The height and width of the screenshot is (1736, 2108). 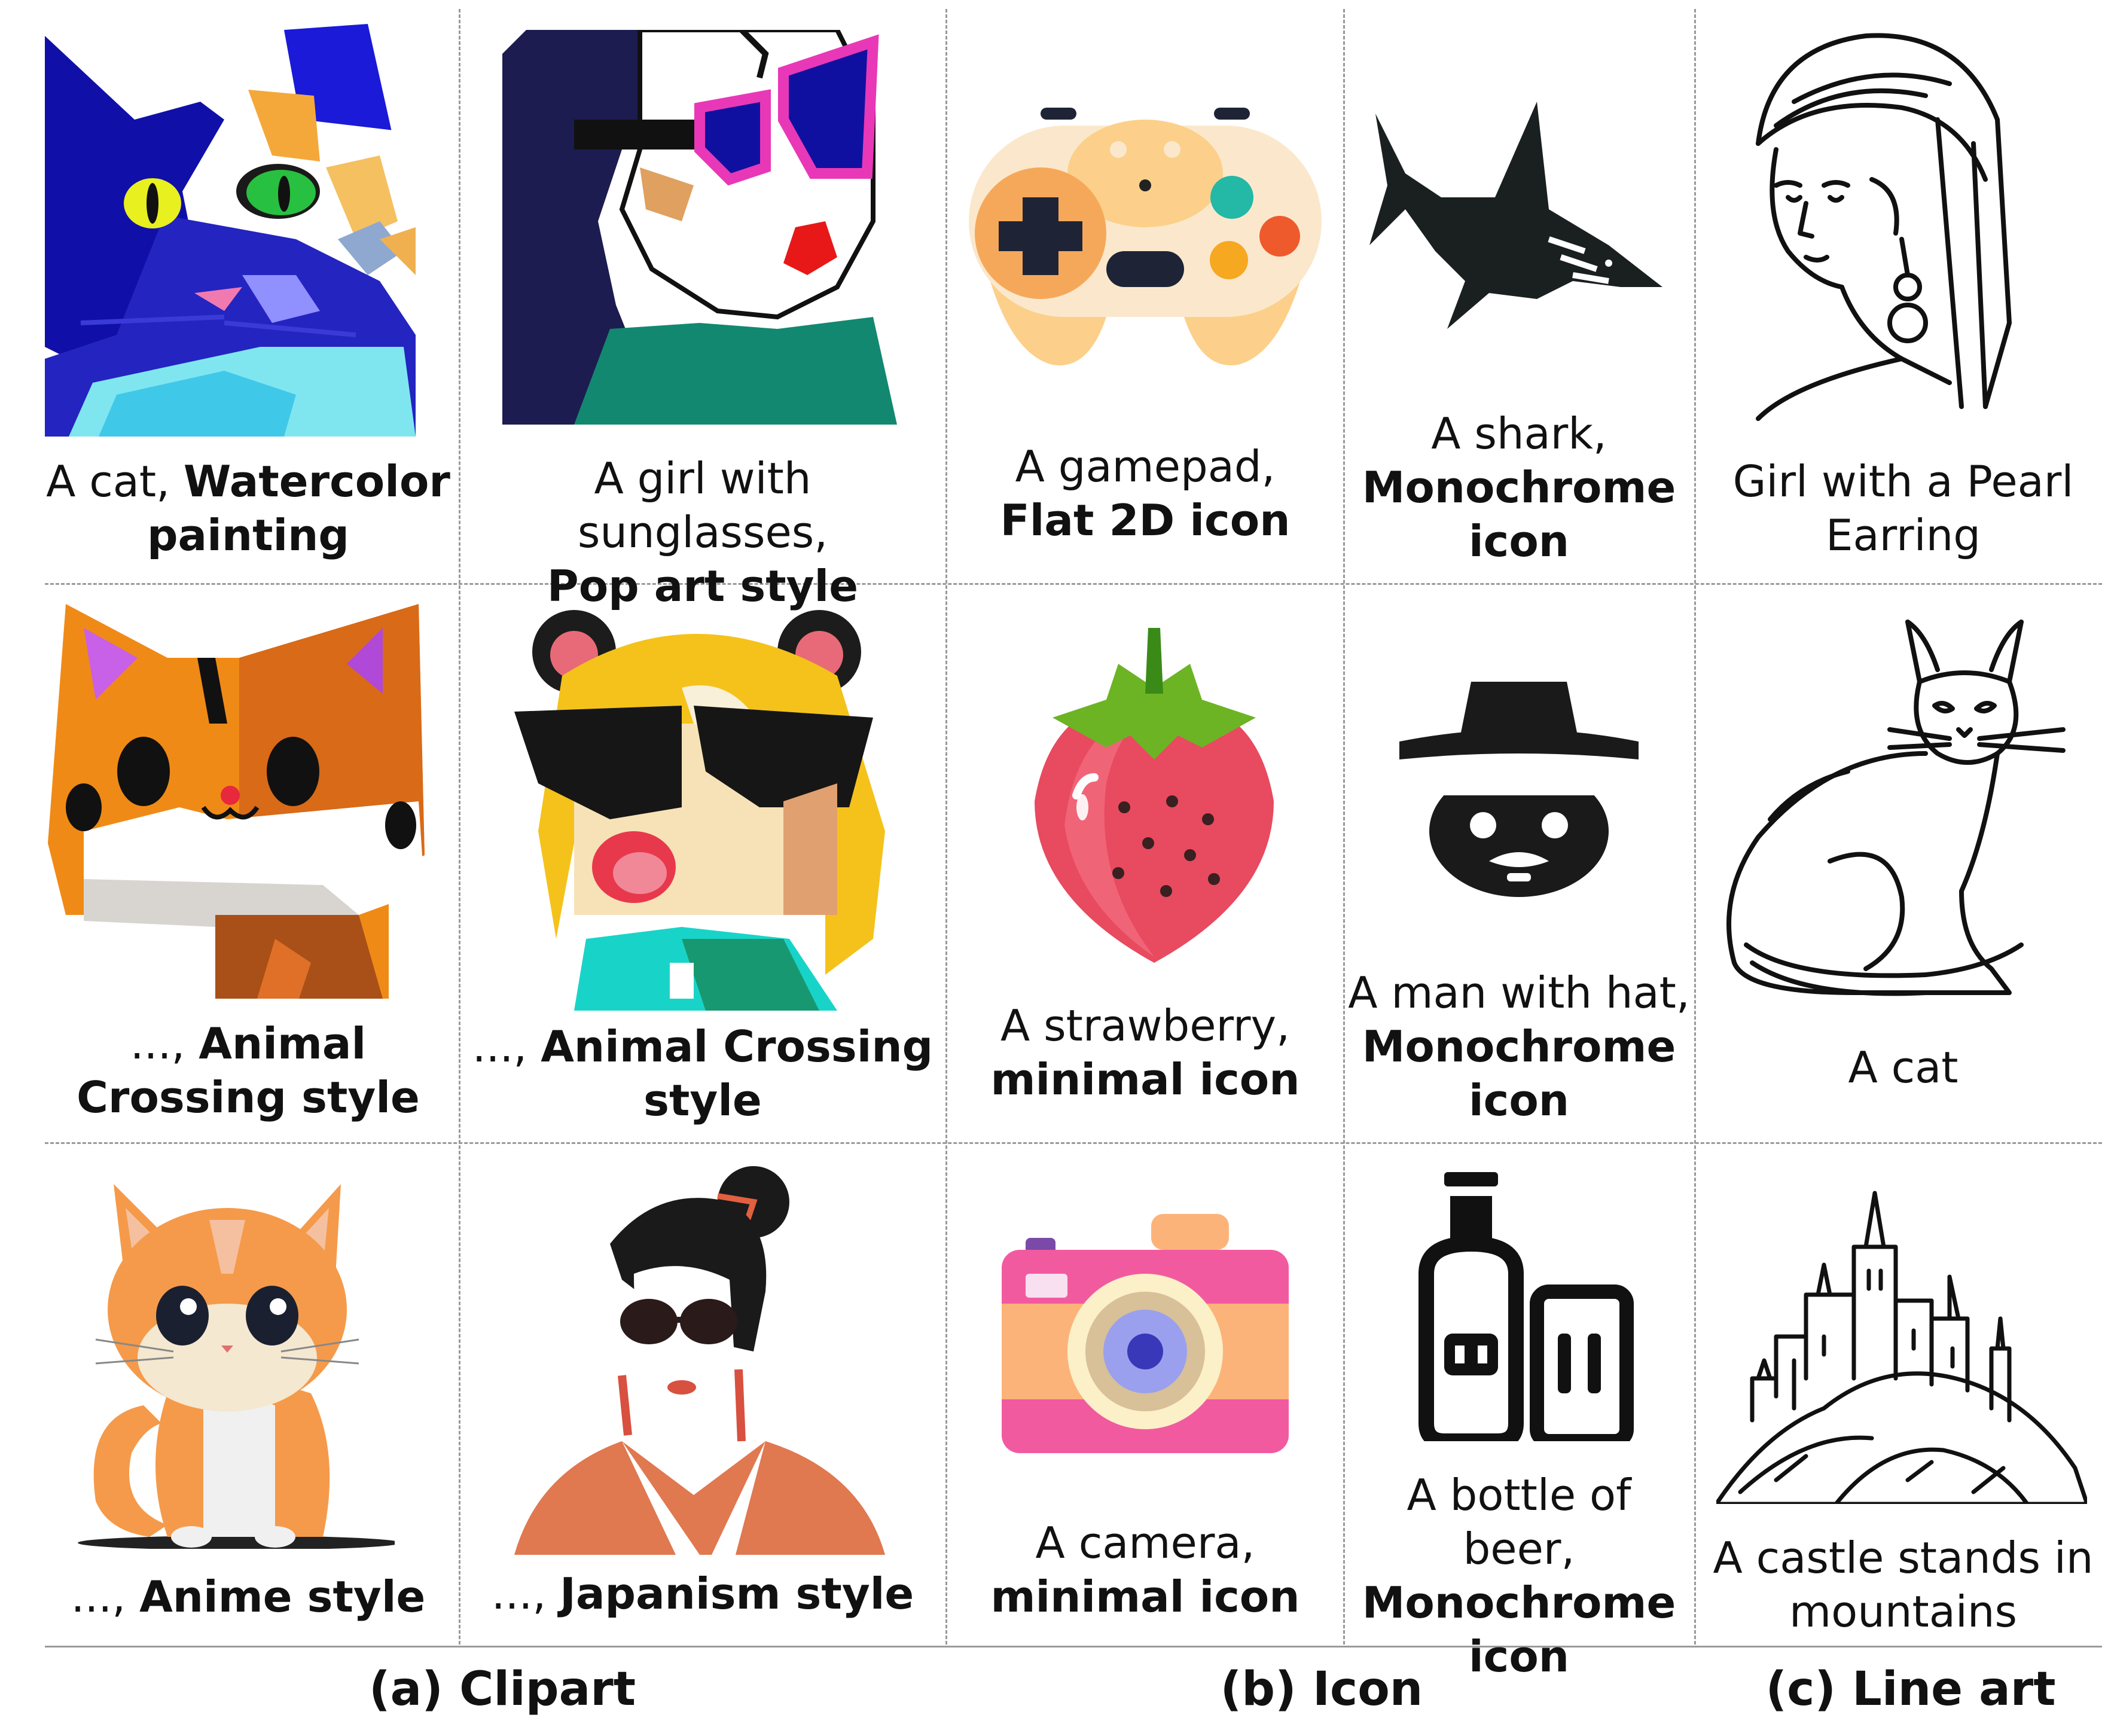 What do you see at coordinates (1145, 520) in the screenshot?
I see `caption-style: Flat 2D icon` at bounding box center [1145, 520].